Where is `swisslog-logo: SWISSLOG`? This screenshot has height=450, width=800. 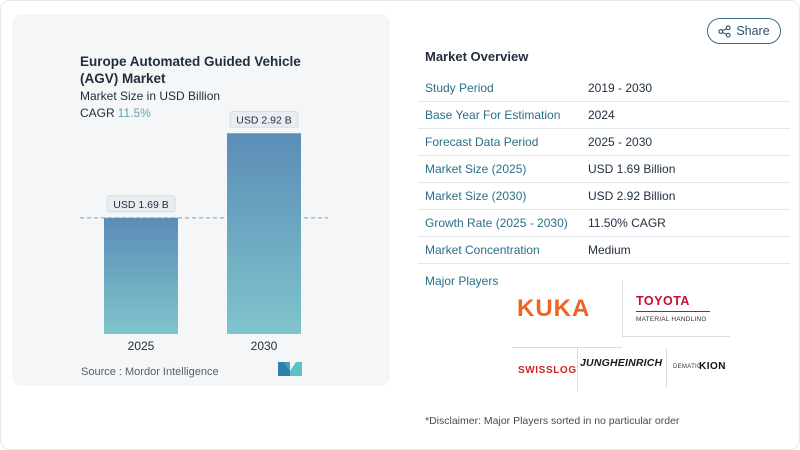
swisslog-logo: SWISSLOG is located at coordinates (547, 370).